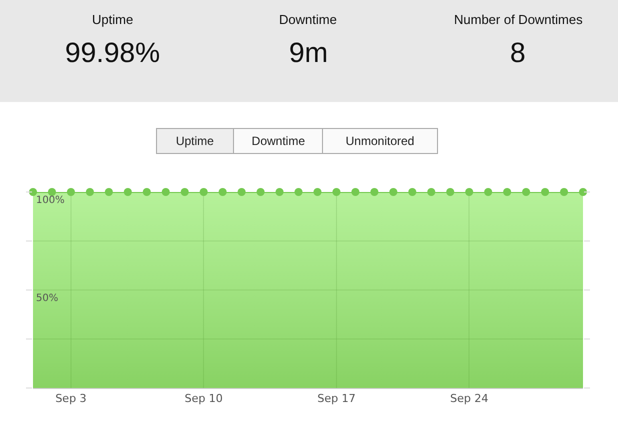 The image size is (618, 426). I want to click on x-tick-label: Sep 10, so click(203, 399).